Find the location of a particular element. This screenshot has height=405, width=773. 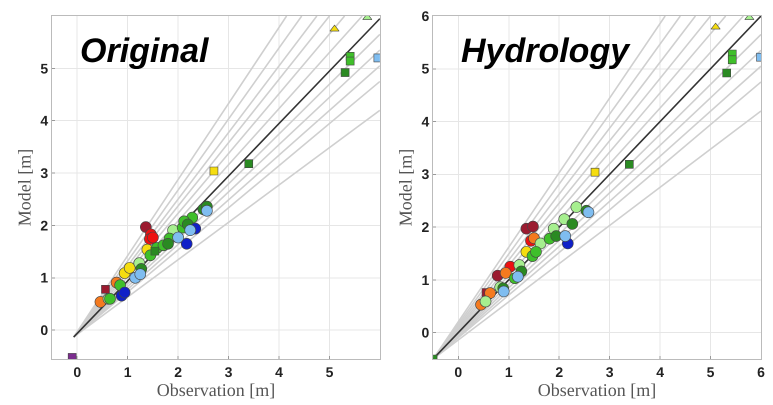

text: Hydrology is located at coordinates (546, 51).